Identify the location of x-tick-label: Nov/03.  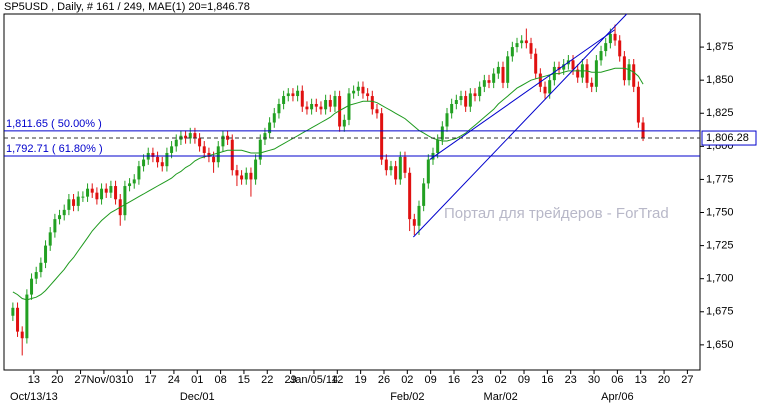
(103, 380).